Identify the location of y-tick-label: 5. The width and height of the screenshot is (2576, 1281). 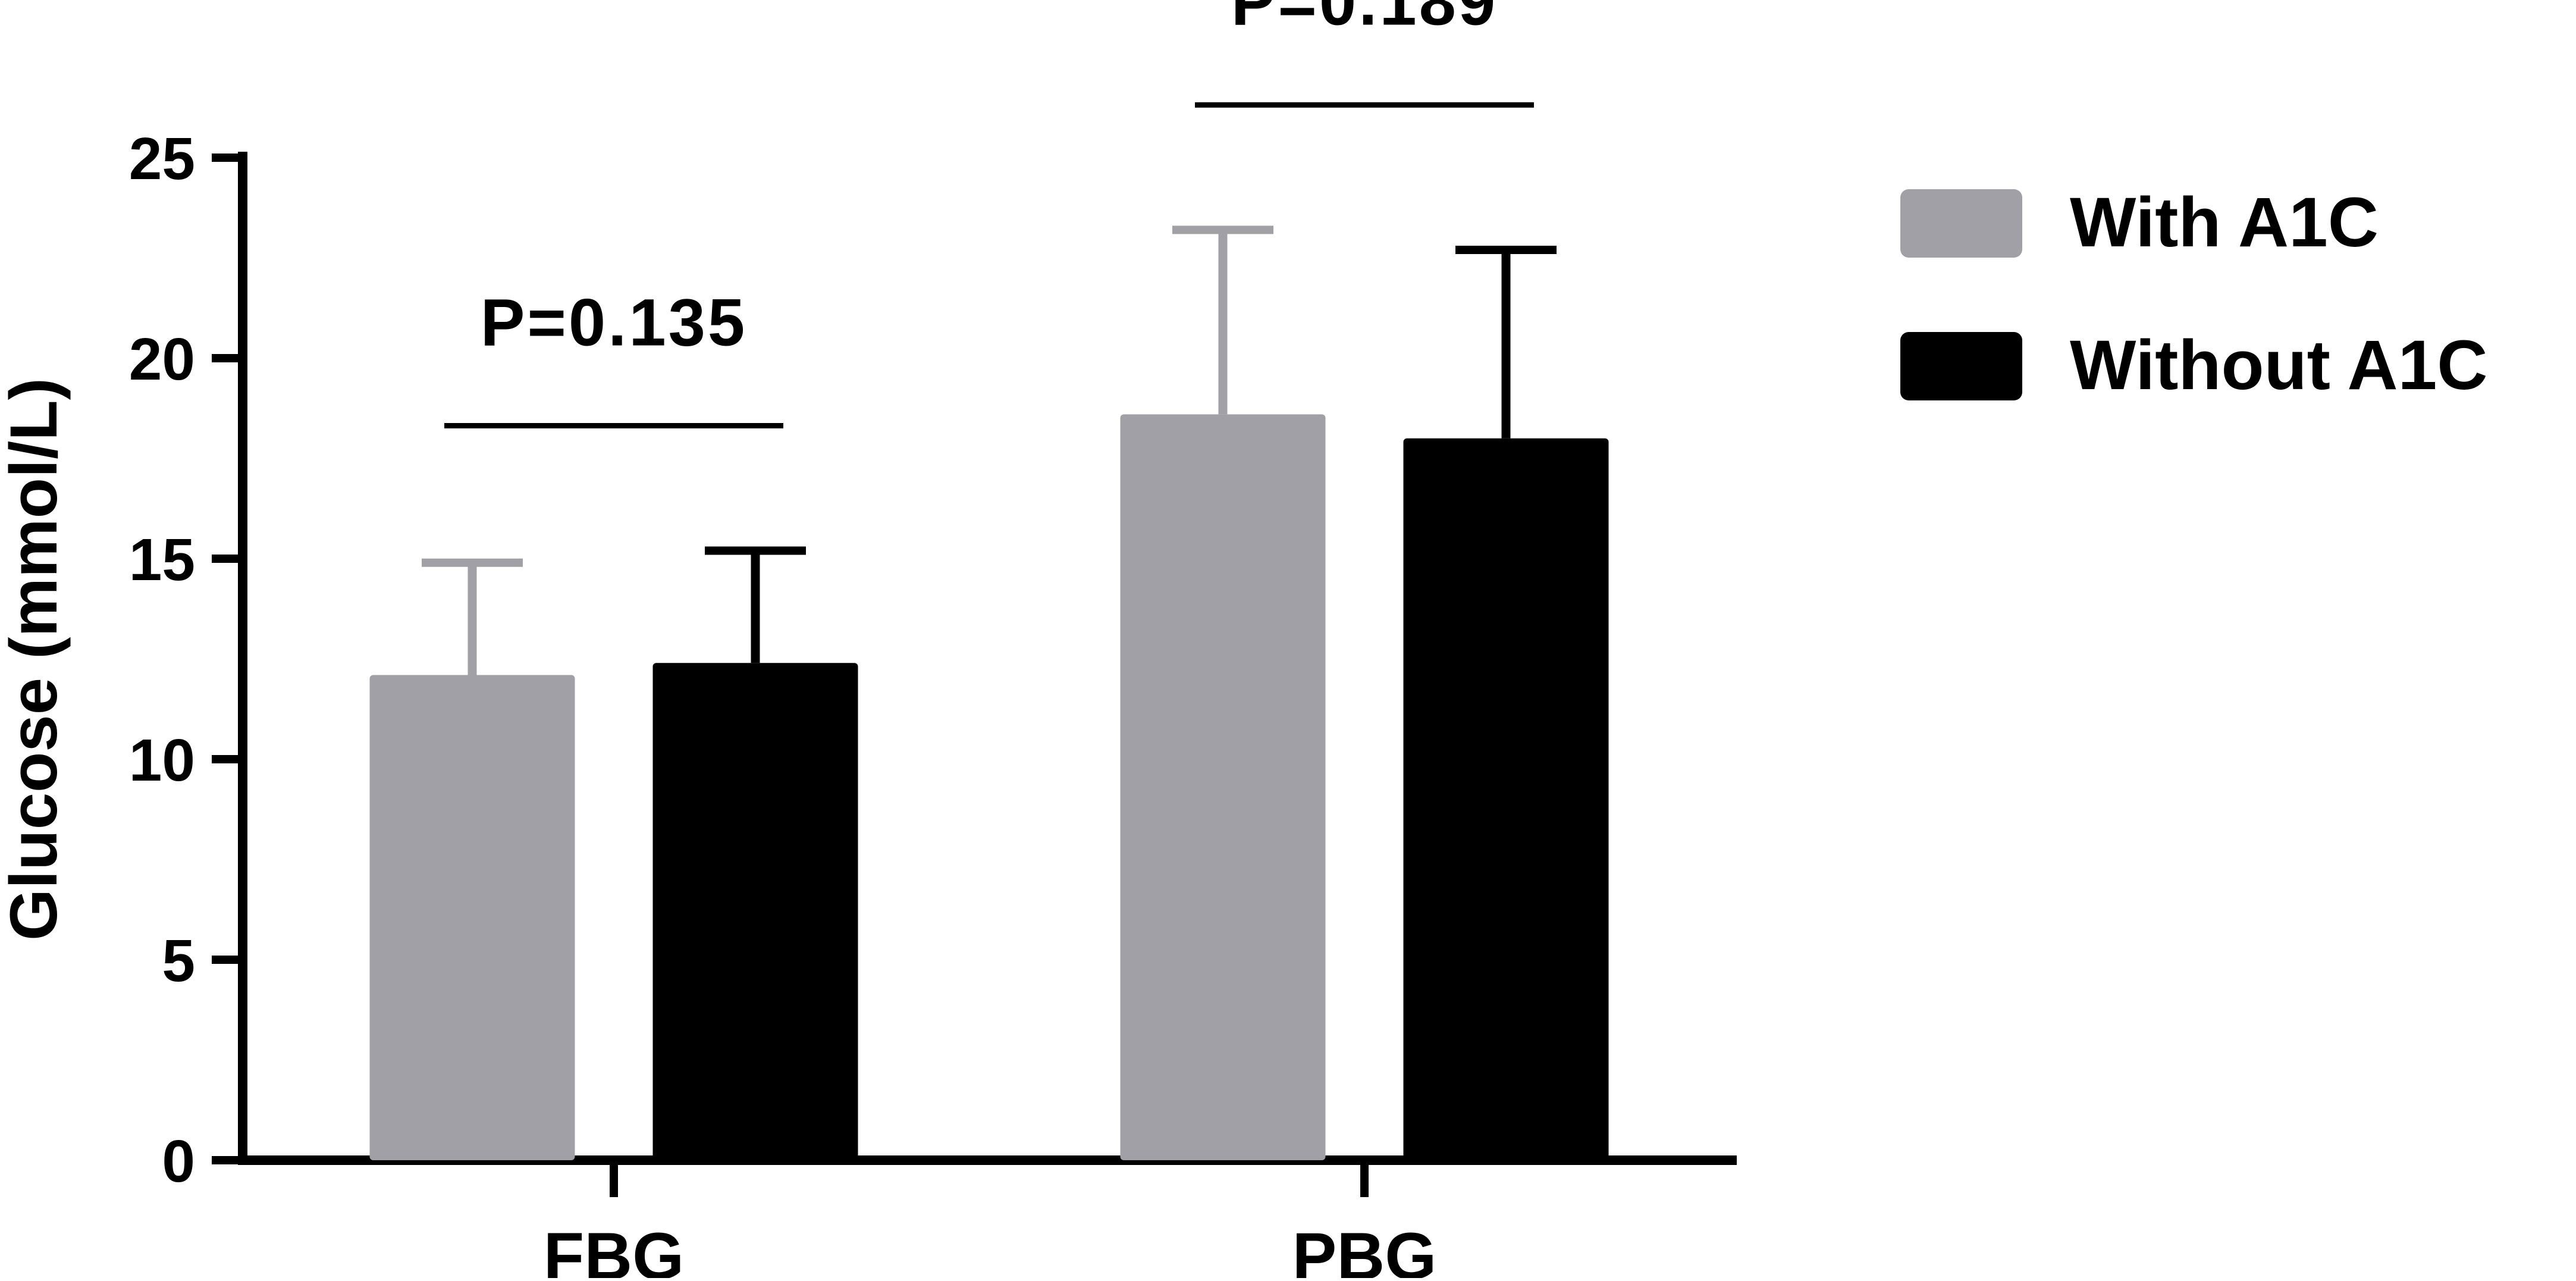
(178, 961).